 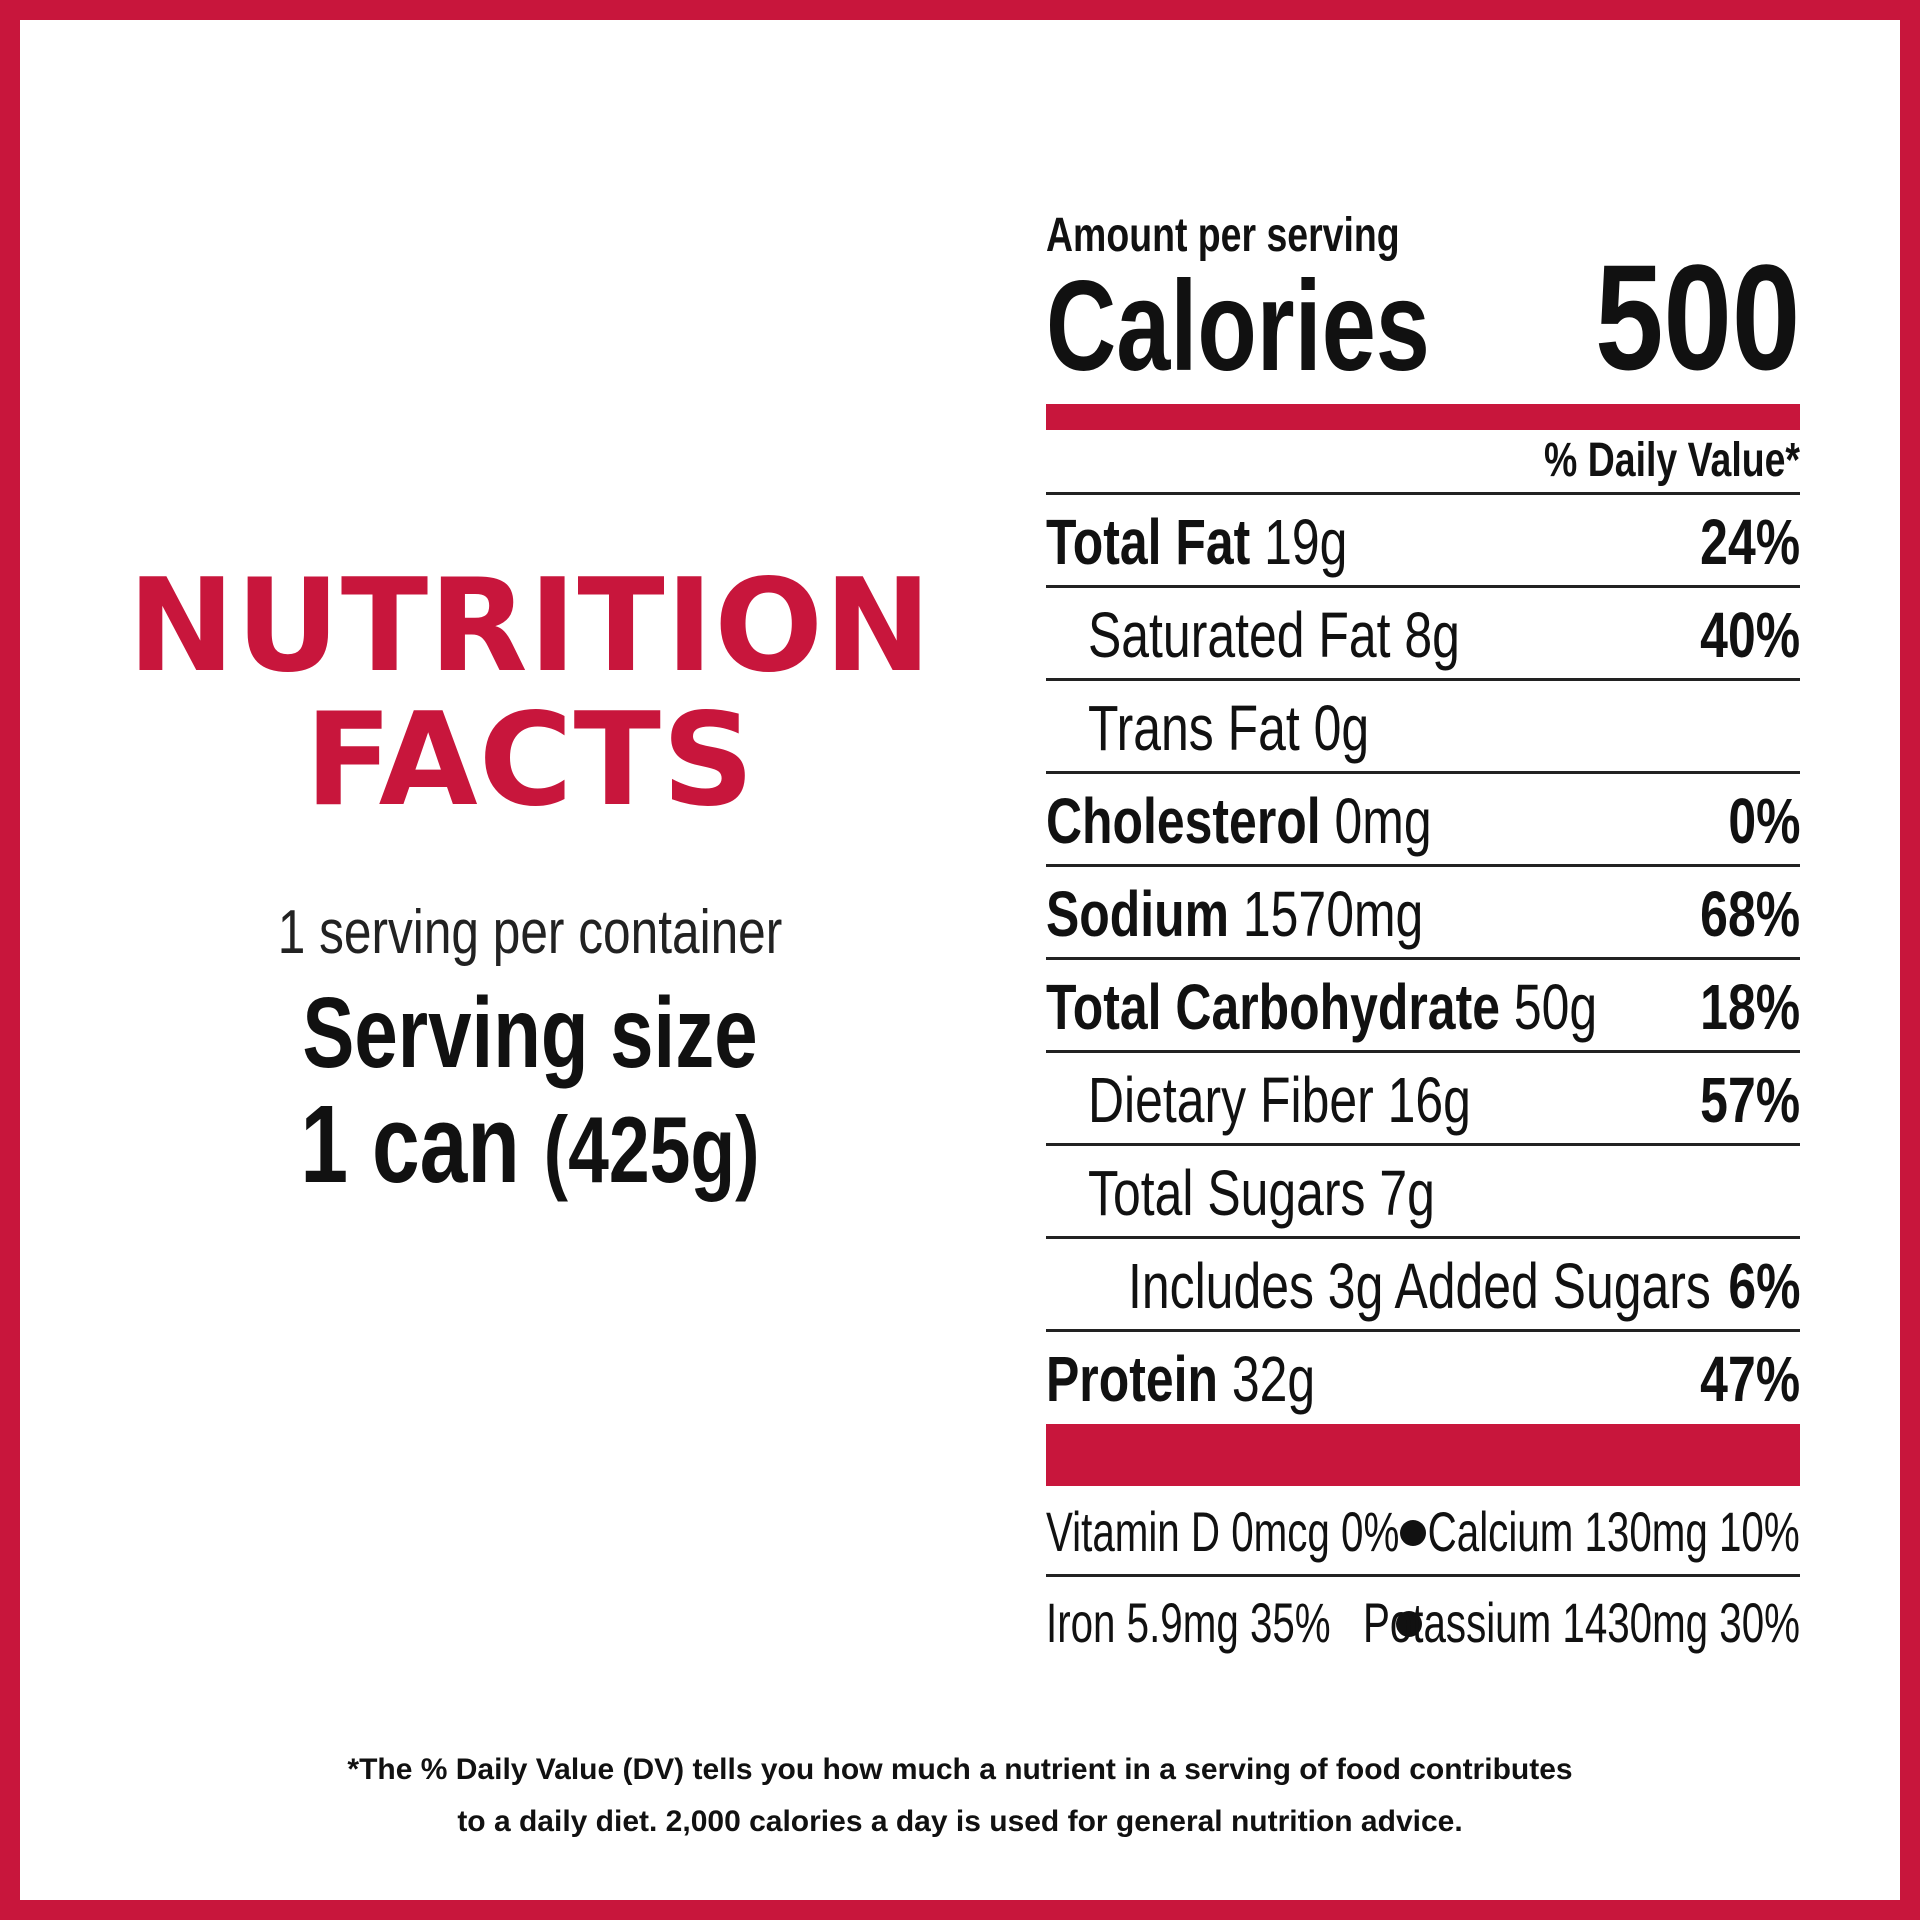 What do you see at coordinates (1273, 1379) in the screenshot?
I see `nutrient-amount: 32g` at bounding box center [1273, 1379].